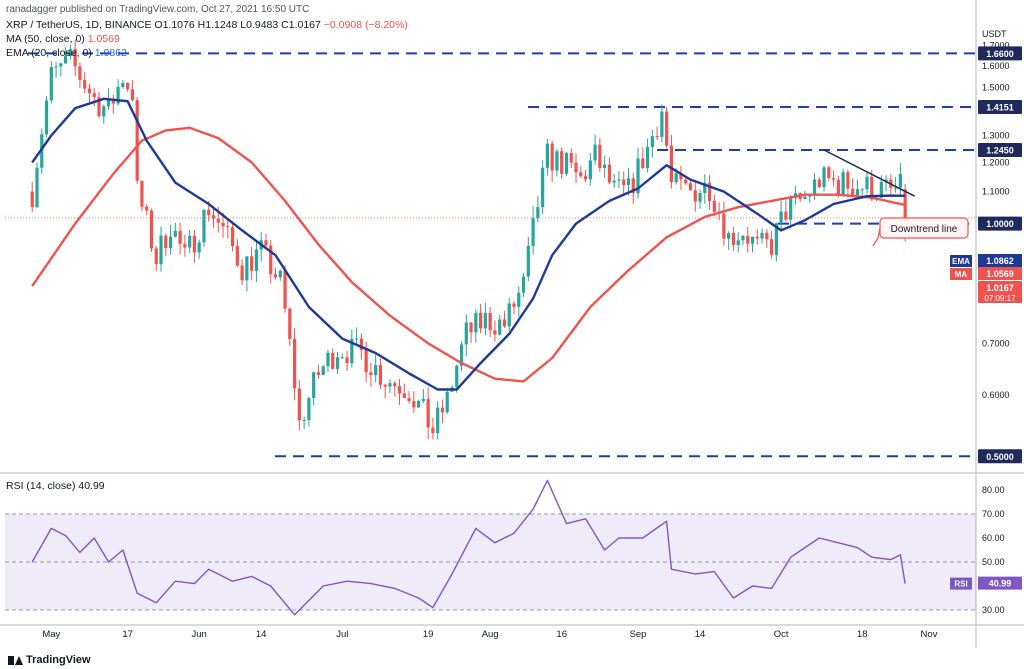 The width and height of the screenshot is (1024, 669). Describe the element at coordinates (996, 343) in the screenshot. I see `price-axis-tick-label: 0.7000` at that location.